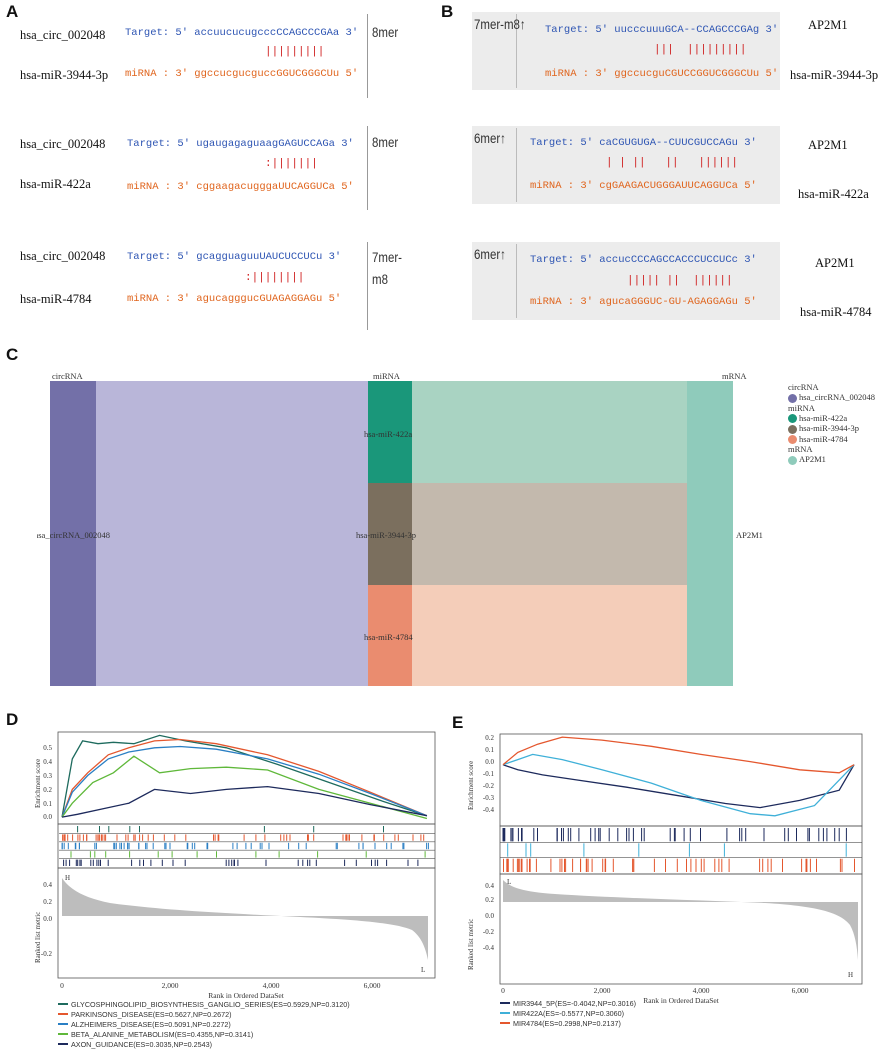  I want to click on pairing-marks: :|||||||, so click(291, 164).